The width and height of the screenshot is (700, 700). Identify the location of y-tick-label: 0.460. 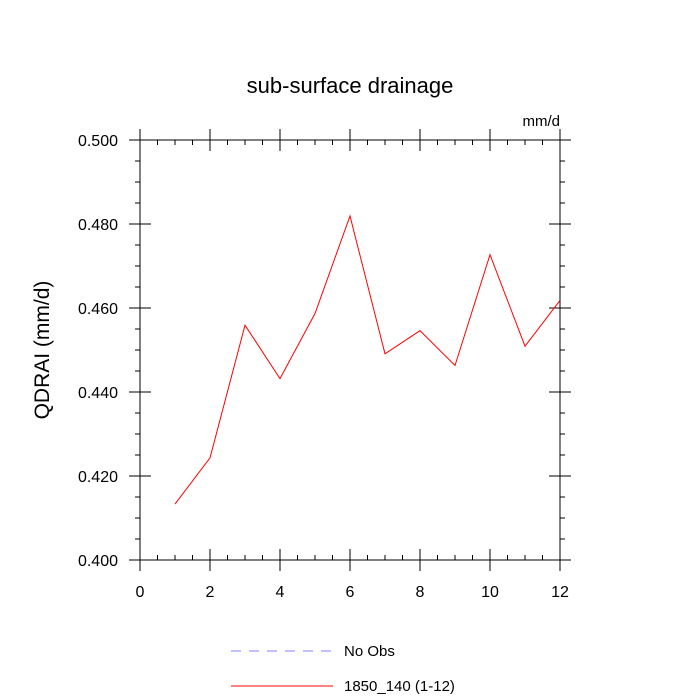
(98, 309).